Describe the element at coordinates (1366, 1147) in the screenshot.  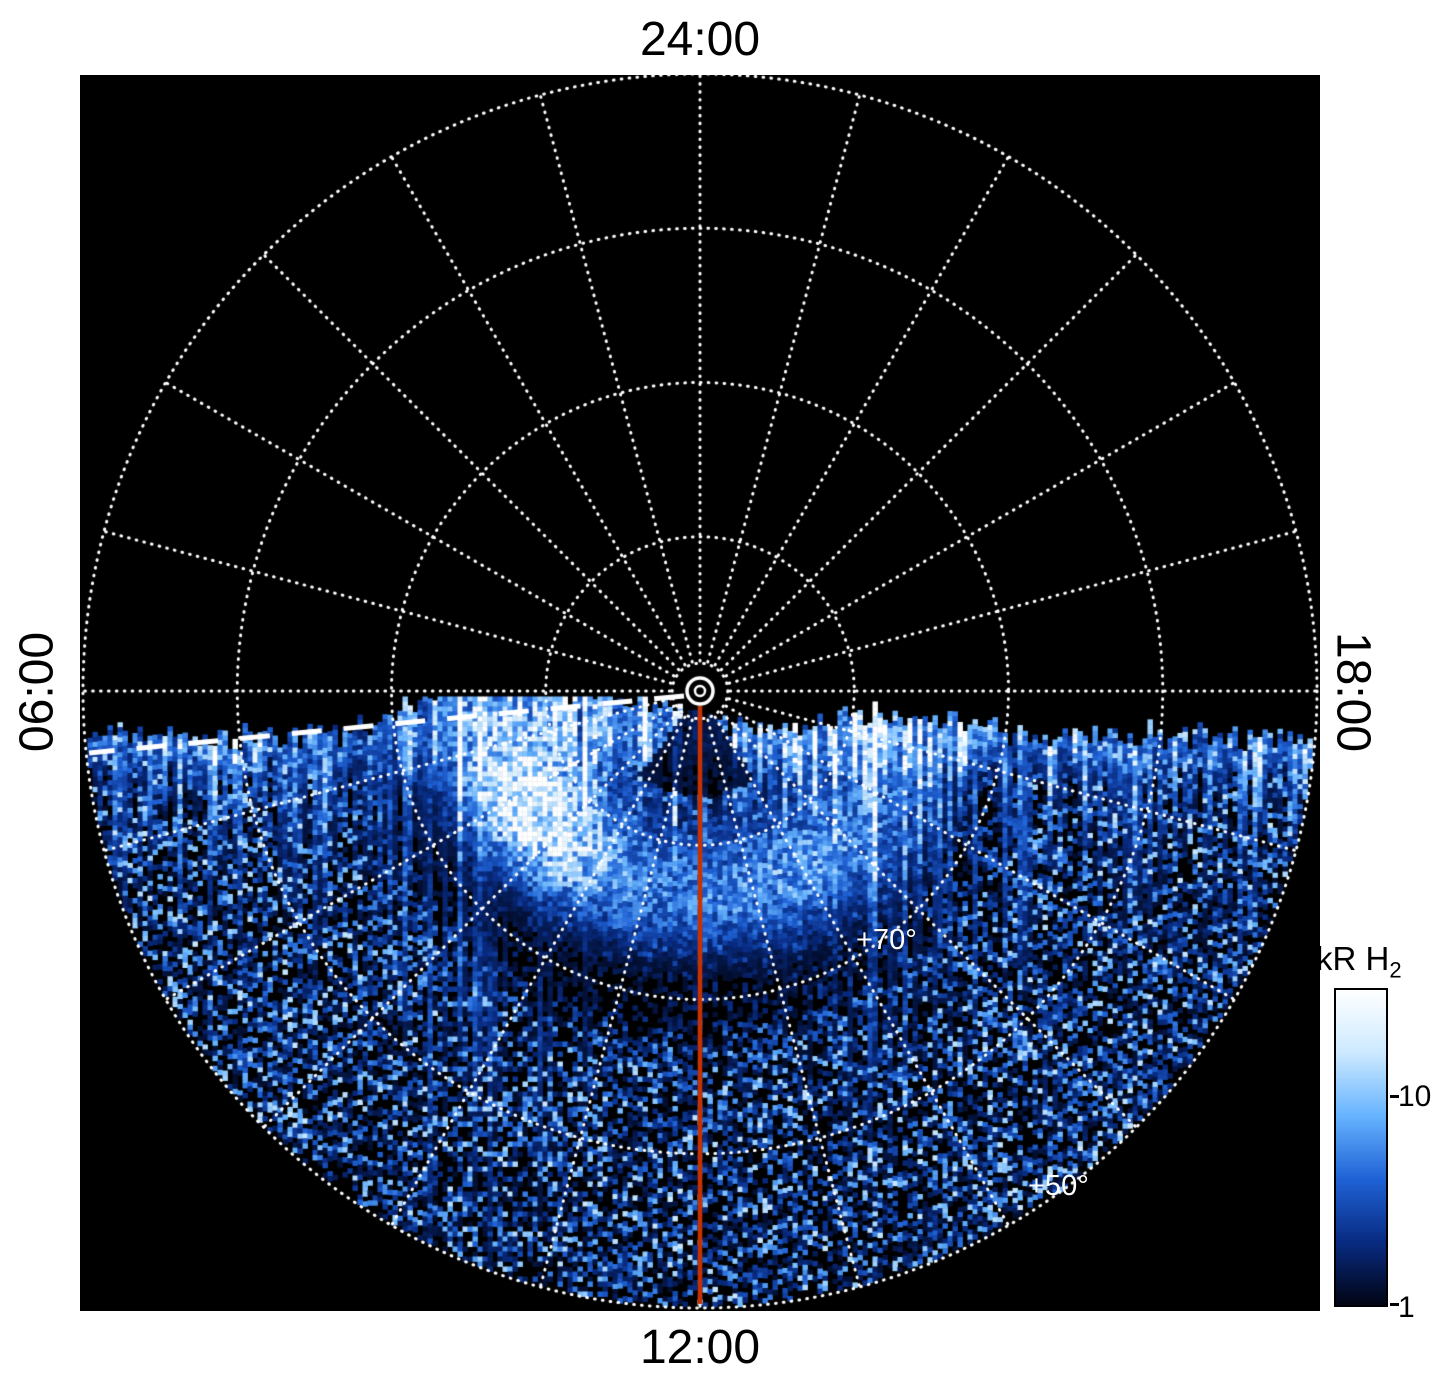
I see `colorbar` at that location.